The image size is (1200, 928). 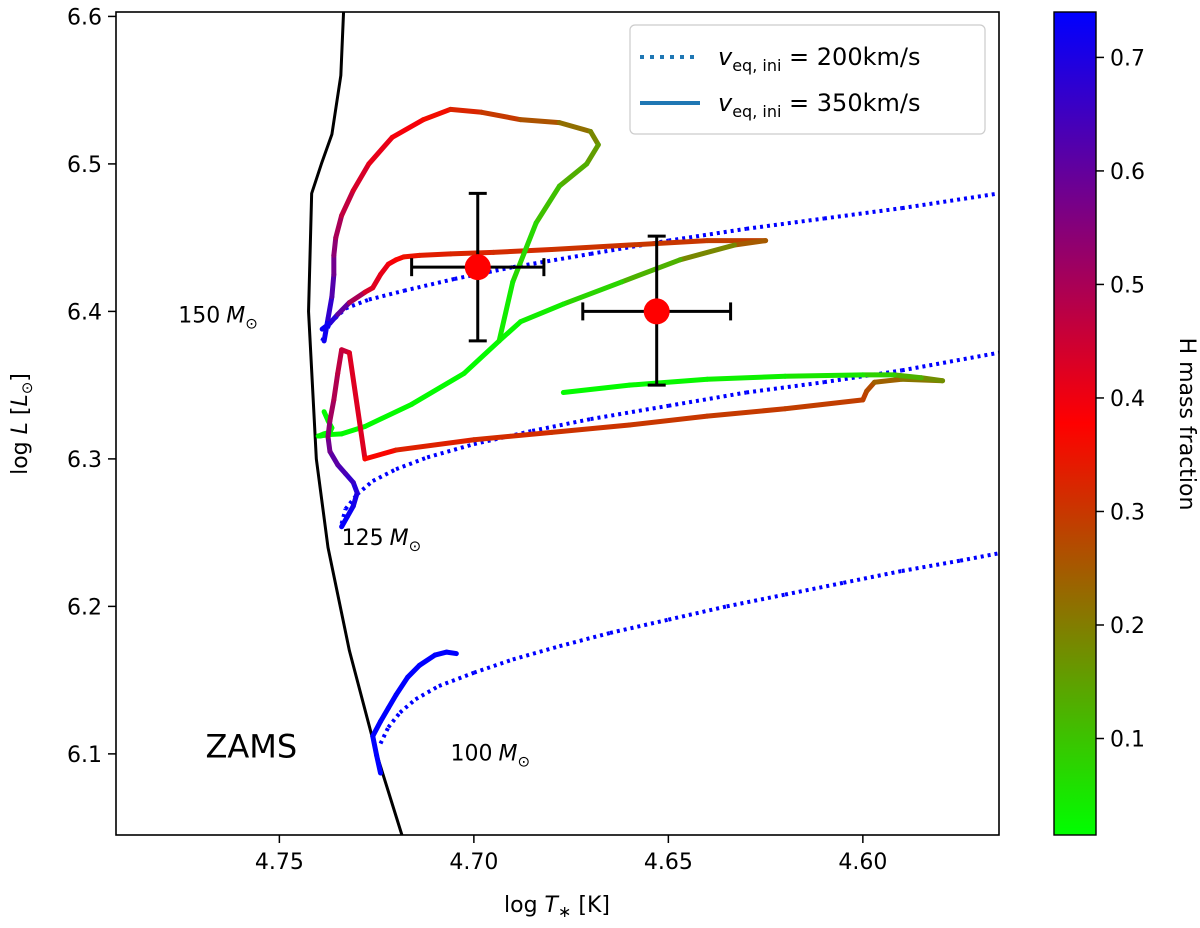 I want to click on colorbar-tick-label: 0.4, so click(x=1127, y=399).